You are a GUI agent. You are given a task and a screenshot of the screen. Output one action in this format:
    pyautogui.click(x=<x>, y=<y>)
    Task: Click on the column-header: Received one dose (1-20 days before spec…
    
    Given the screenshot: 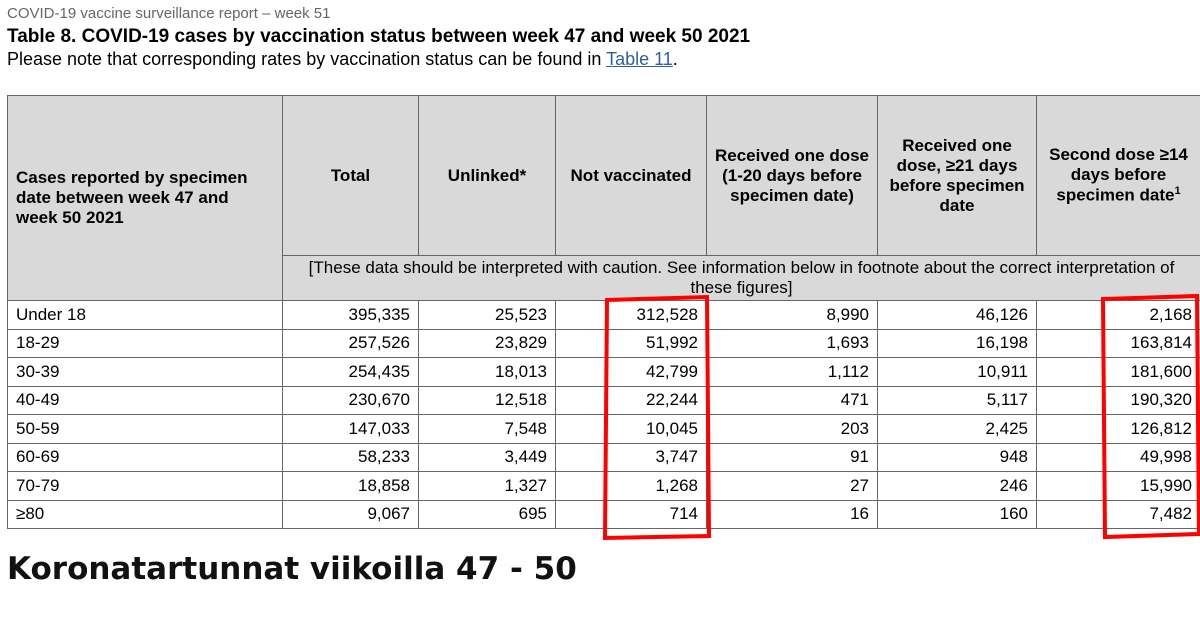 What is the action you would take?
    pyautogui.click(x=792, y=175)
    